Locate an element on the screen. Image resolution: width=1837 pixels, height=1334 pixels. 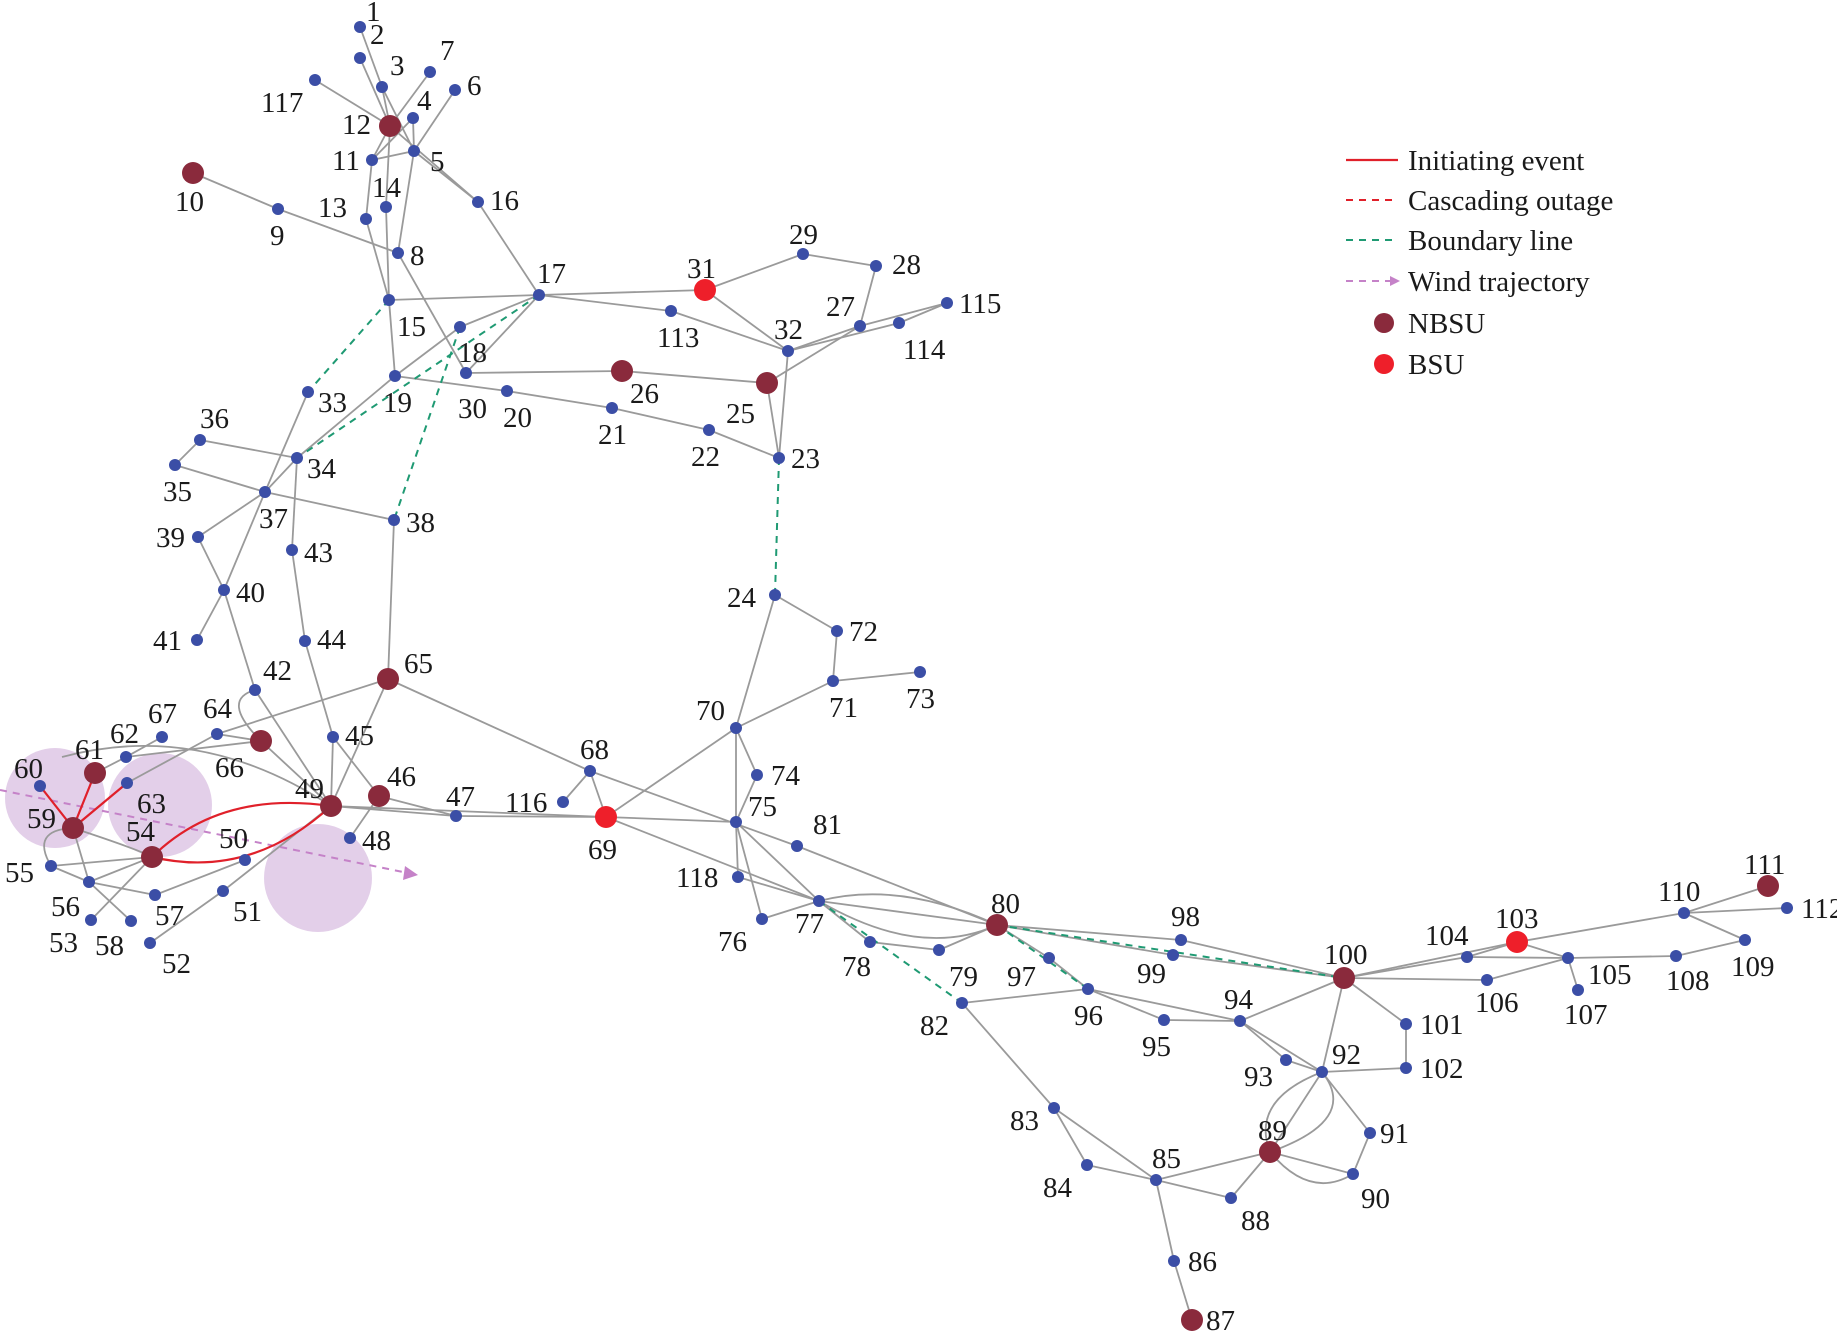
bus-label-7: 7 is located at coordinates (447, 51).